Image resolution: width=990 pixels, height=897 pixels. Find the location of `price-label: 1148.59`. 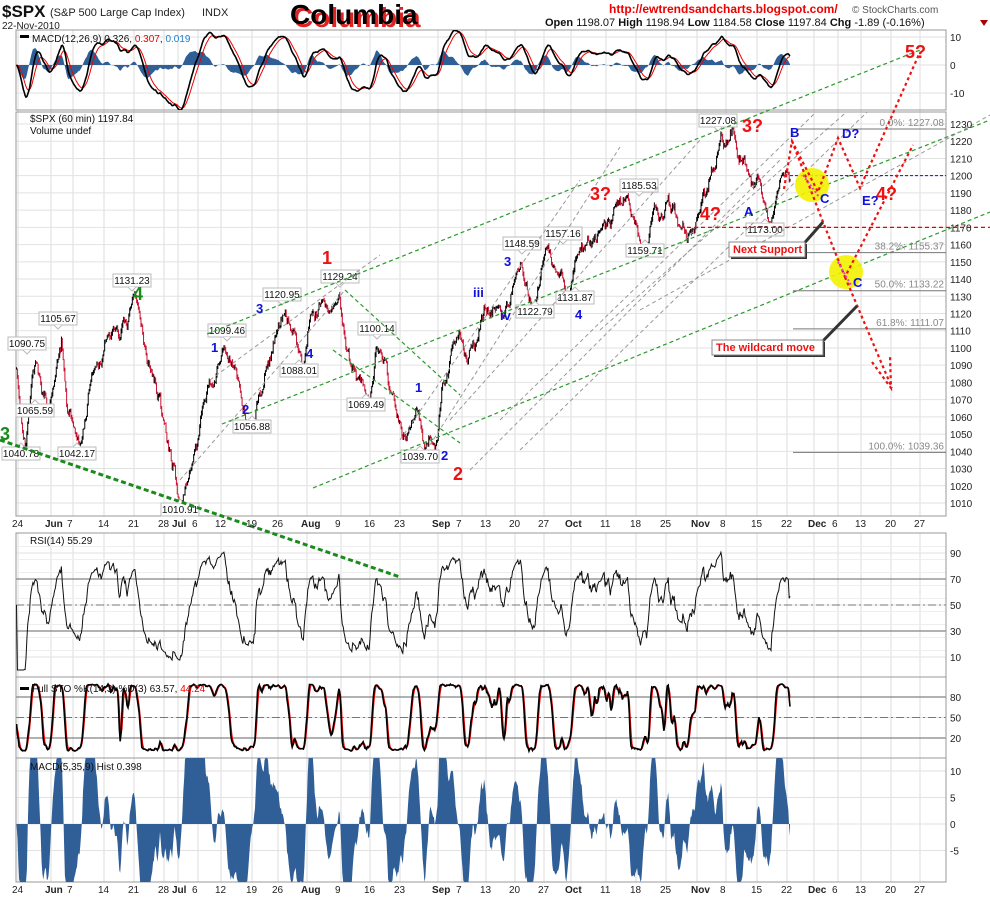

price-label: 1148.59 is located at coordinates (522, 244).